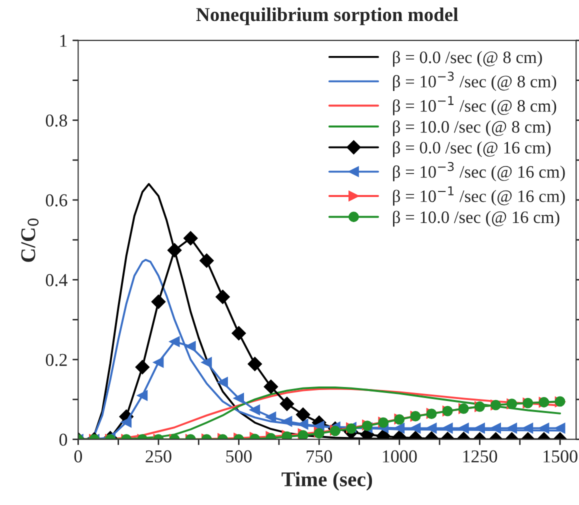  Describe the element at coordinates (239, 456) in the screenshot. I see `x-tick-label: 500` at that location.